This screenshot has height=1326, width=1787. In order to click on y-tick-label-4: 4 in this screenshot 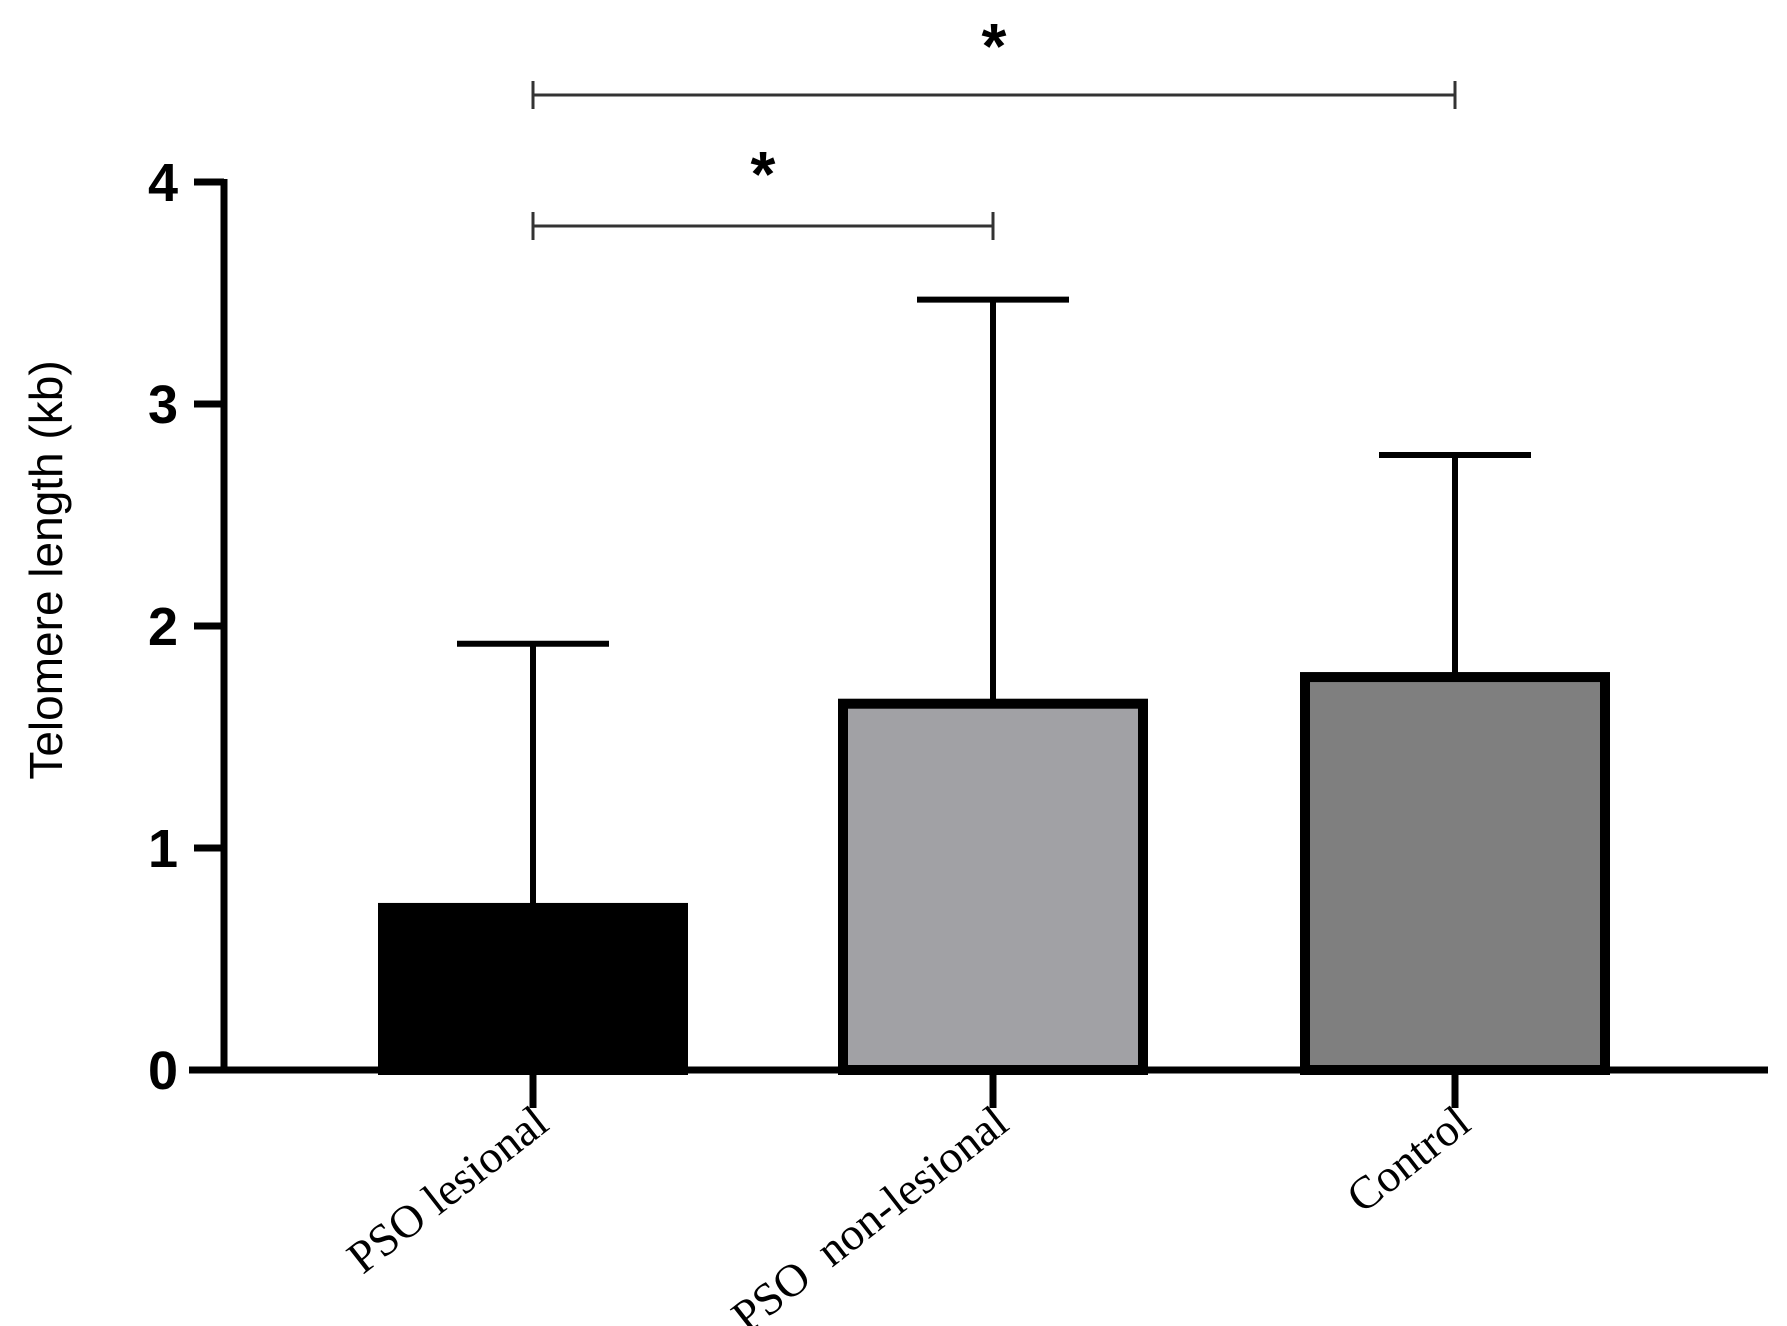, I will do `click(163, 183)`.